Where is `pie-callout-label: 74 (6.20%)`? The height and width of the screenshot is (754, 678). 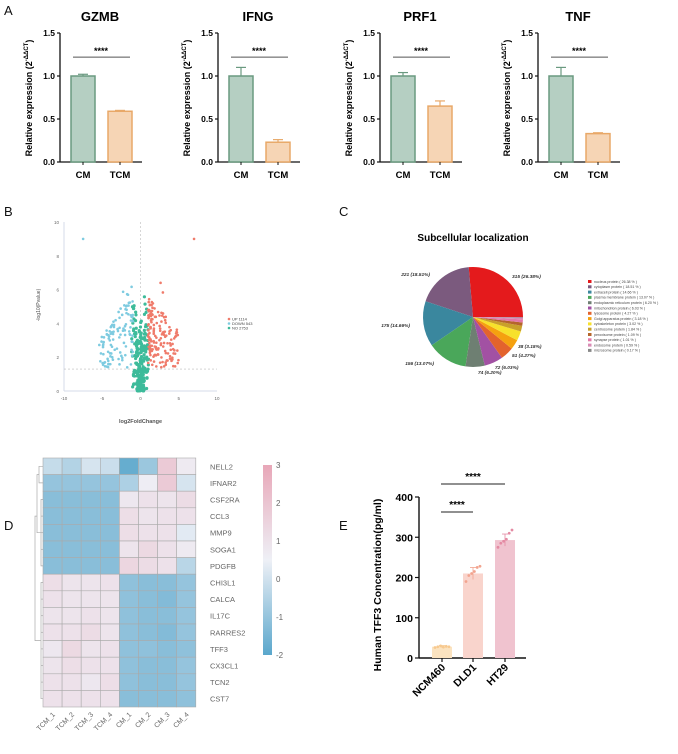
pie-callout-label: 74 (6.20%) is located at coordinates (490, 373).